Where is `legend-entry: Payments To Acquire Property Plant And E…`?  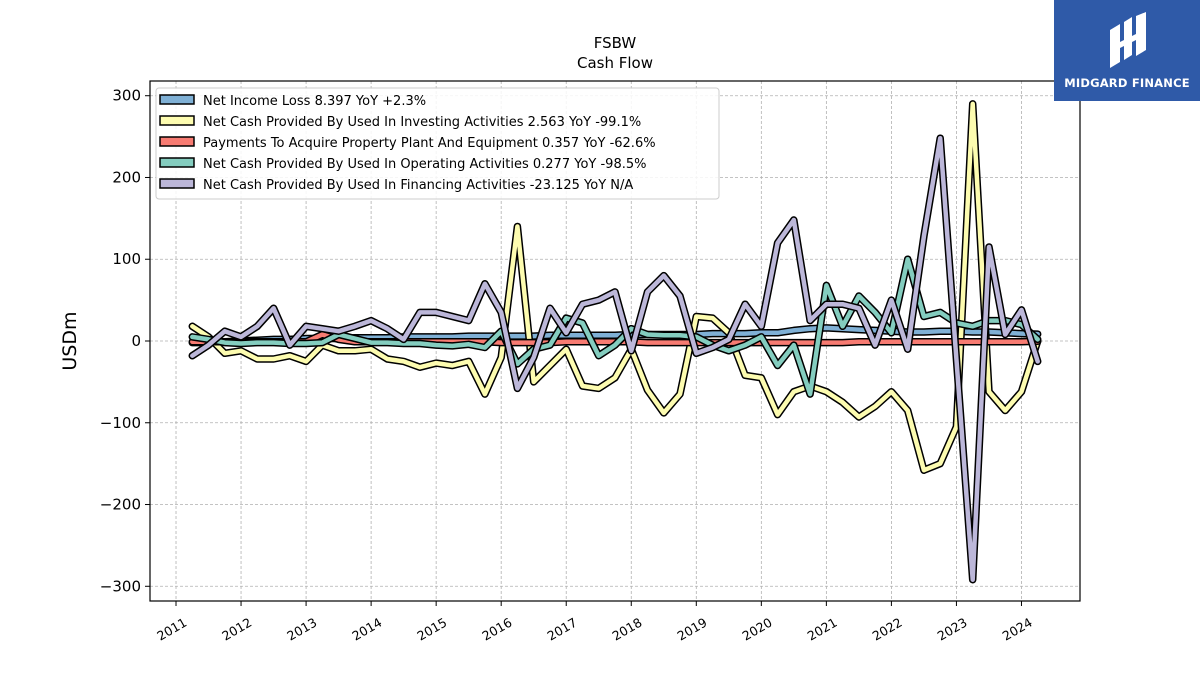 legend-entry: Payments To Acquire Property Plant And E… is located at coordinates (429, 143).